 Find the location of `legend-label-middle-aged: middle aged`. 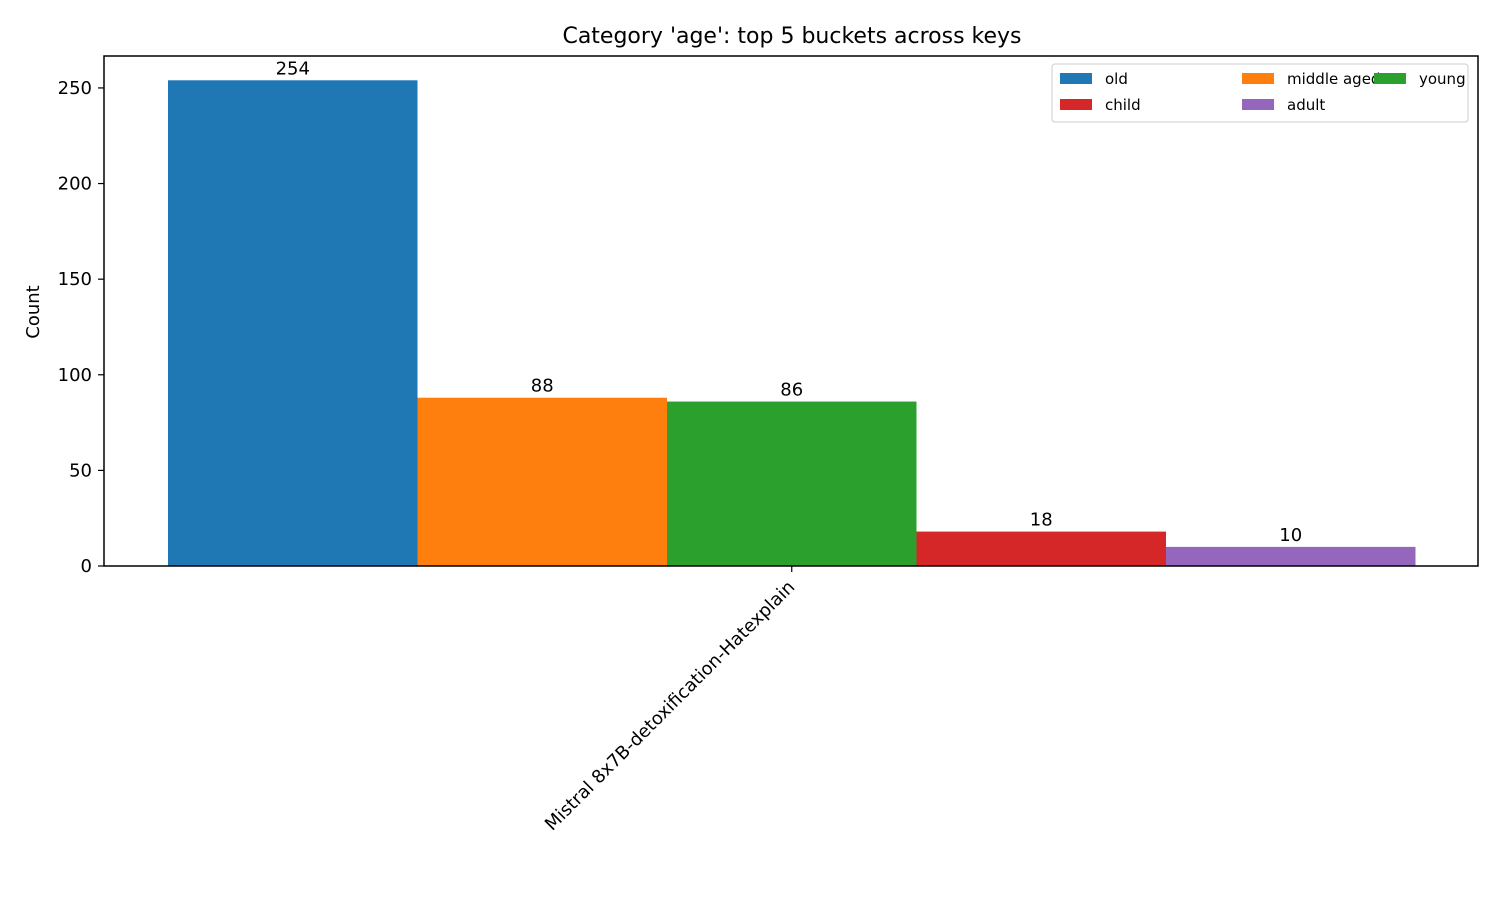

legend-label-middle-aged: middle aged is located at coordinates (1333, 79).